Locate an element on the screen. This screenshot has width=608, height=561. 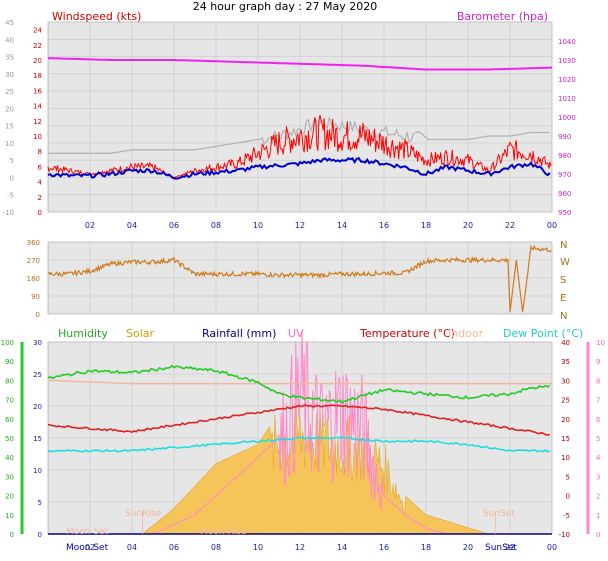
uv-tick: 2 is located at coordinates (598, 497).